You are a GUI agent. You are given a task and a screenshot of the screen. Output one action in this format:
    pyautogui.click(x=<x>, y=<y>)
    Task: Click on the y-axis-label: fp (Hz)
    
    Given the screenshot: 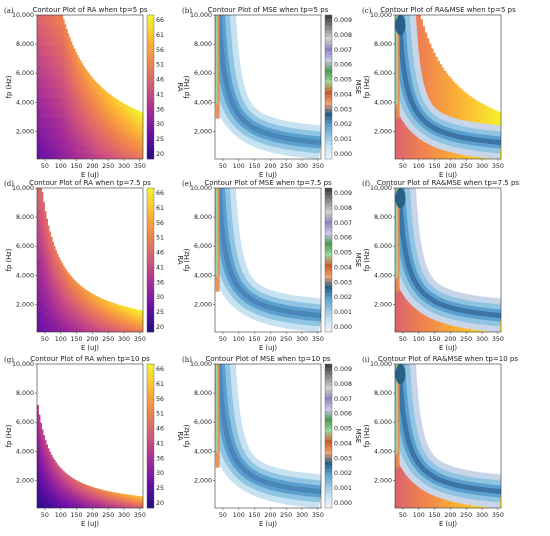 What is the action you would take?
    pyautogui.click(x=367, y=259)
    